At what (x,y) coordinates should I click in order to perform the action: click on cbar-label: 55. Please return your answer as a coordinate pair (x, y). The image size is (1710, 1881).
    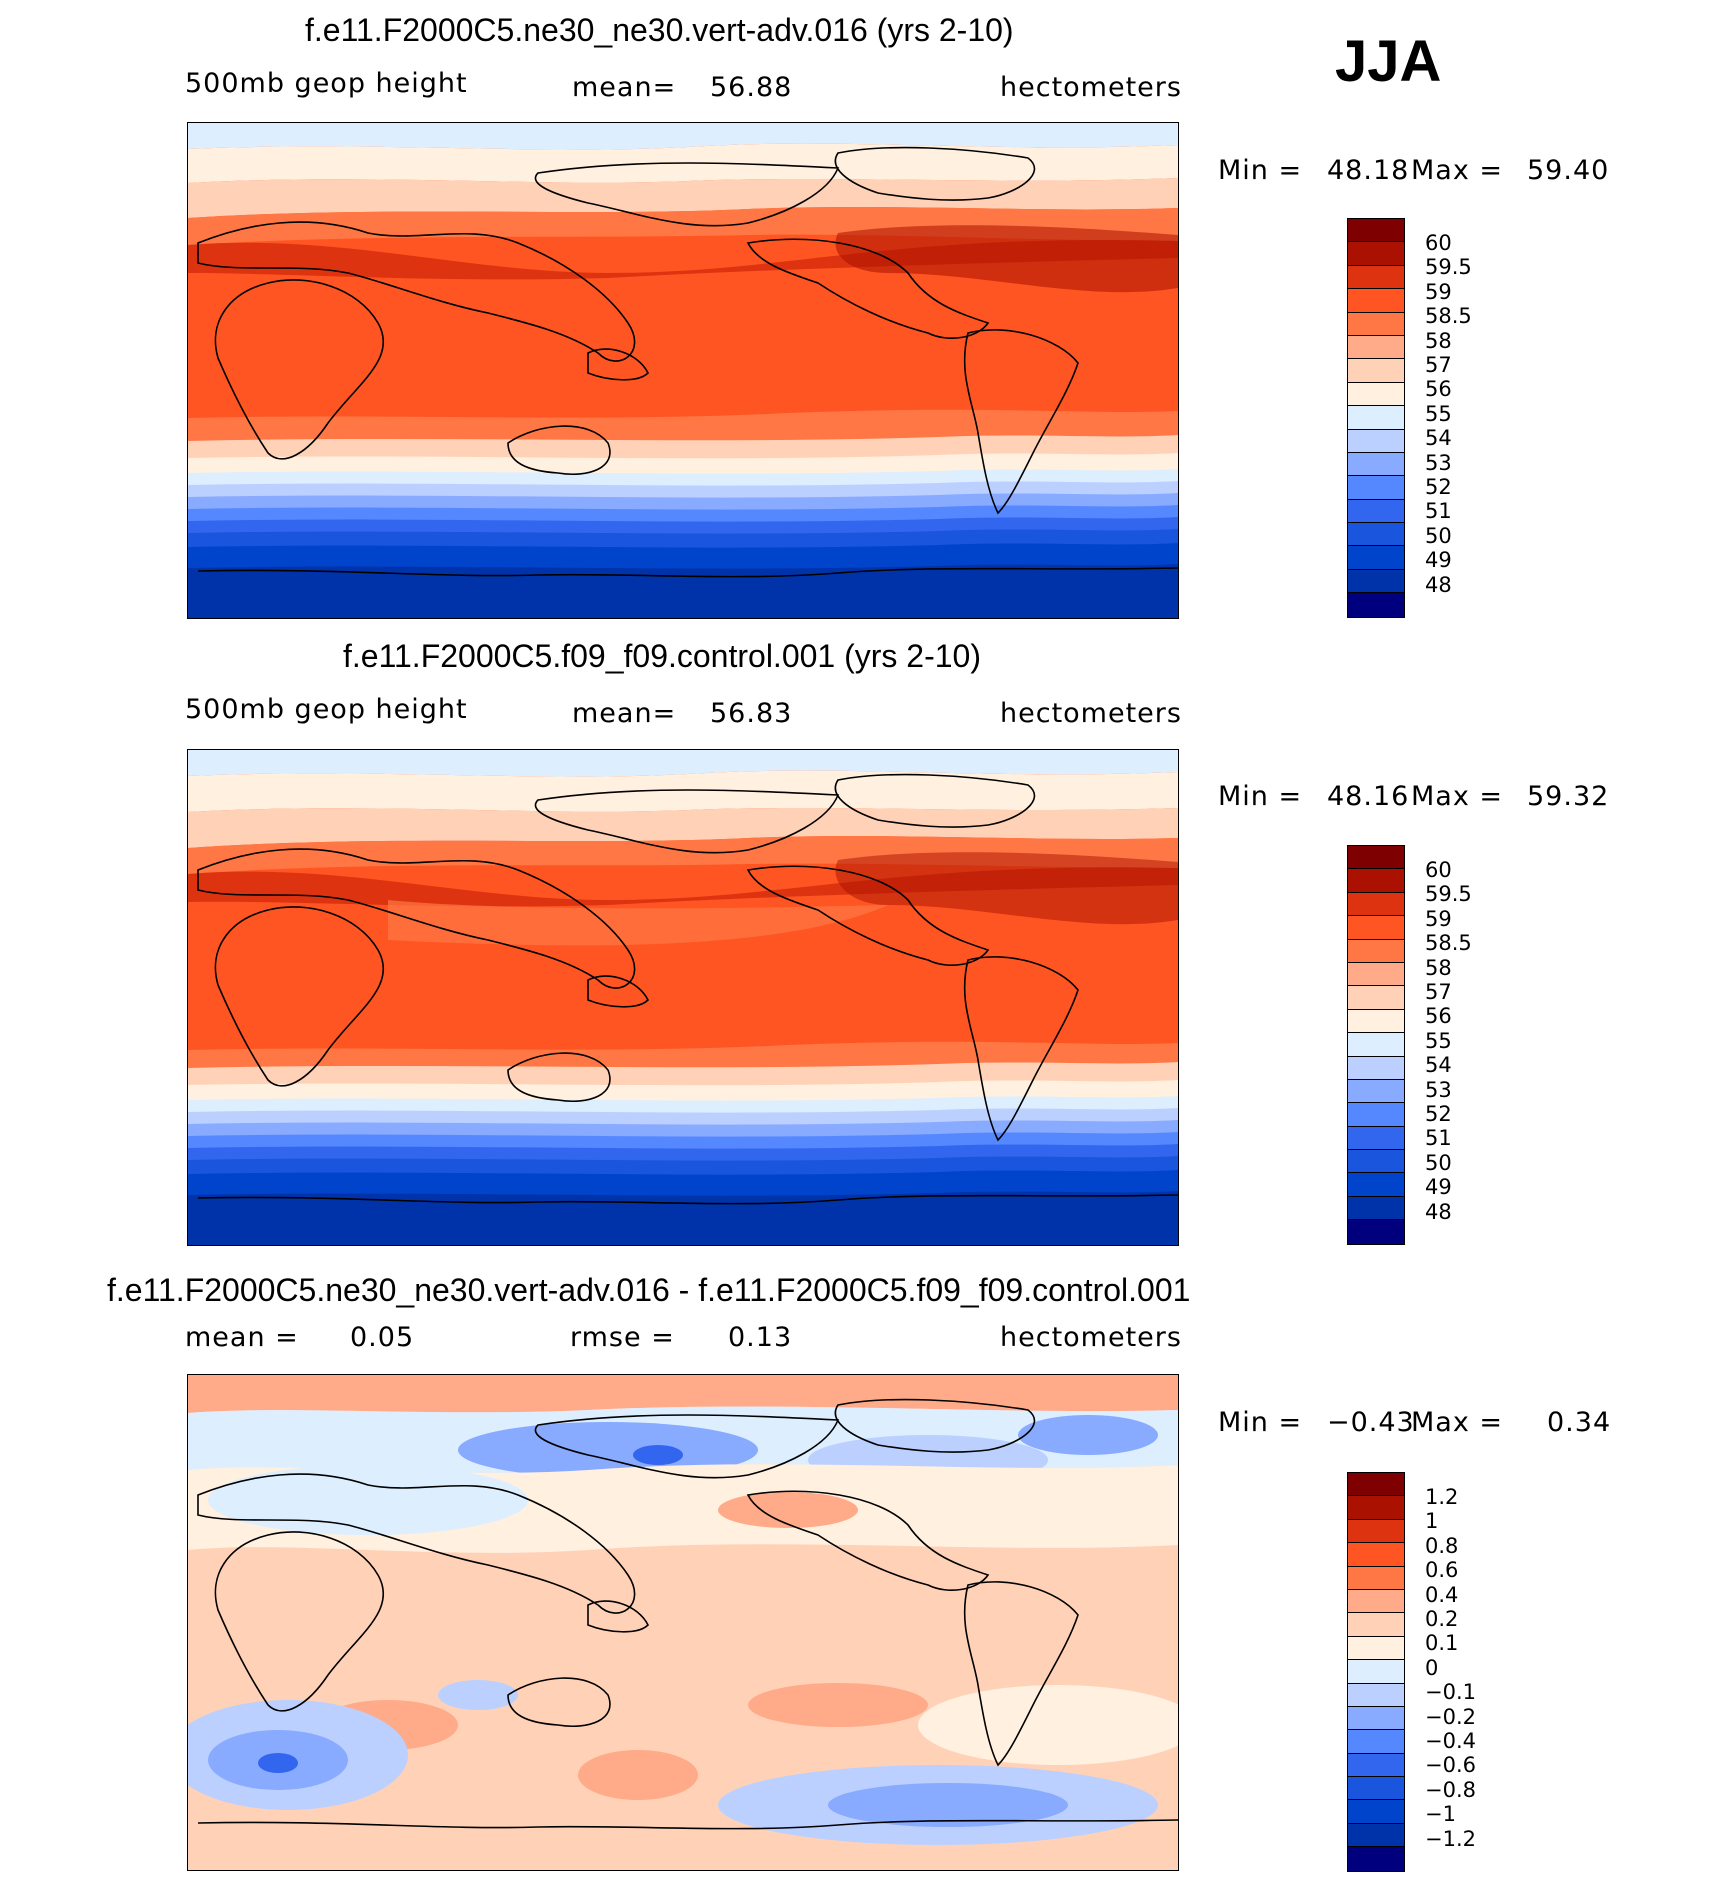
    Looking at the image, I should click on (1438, 1040).